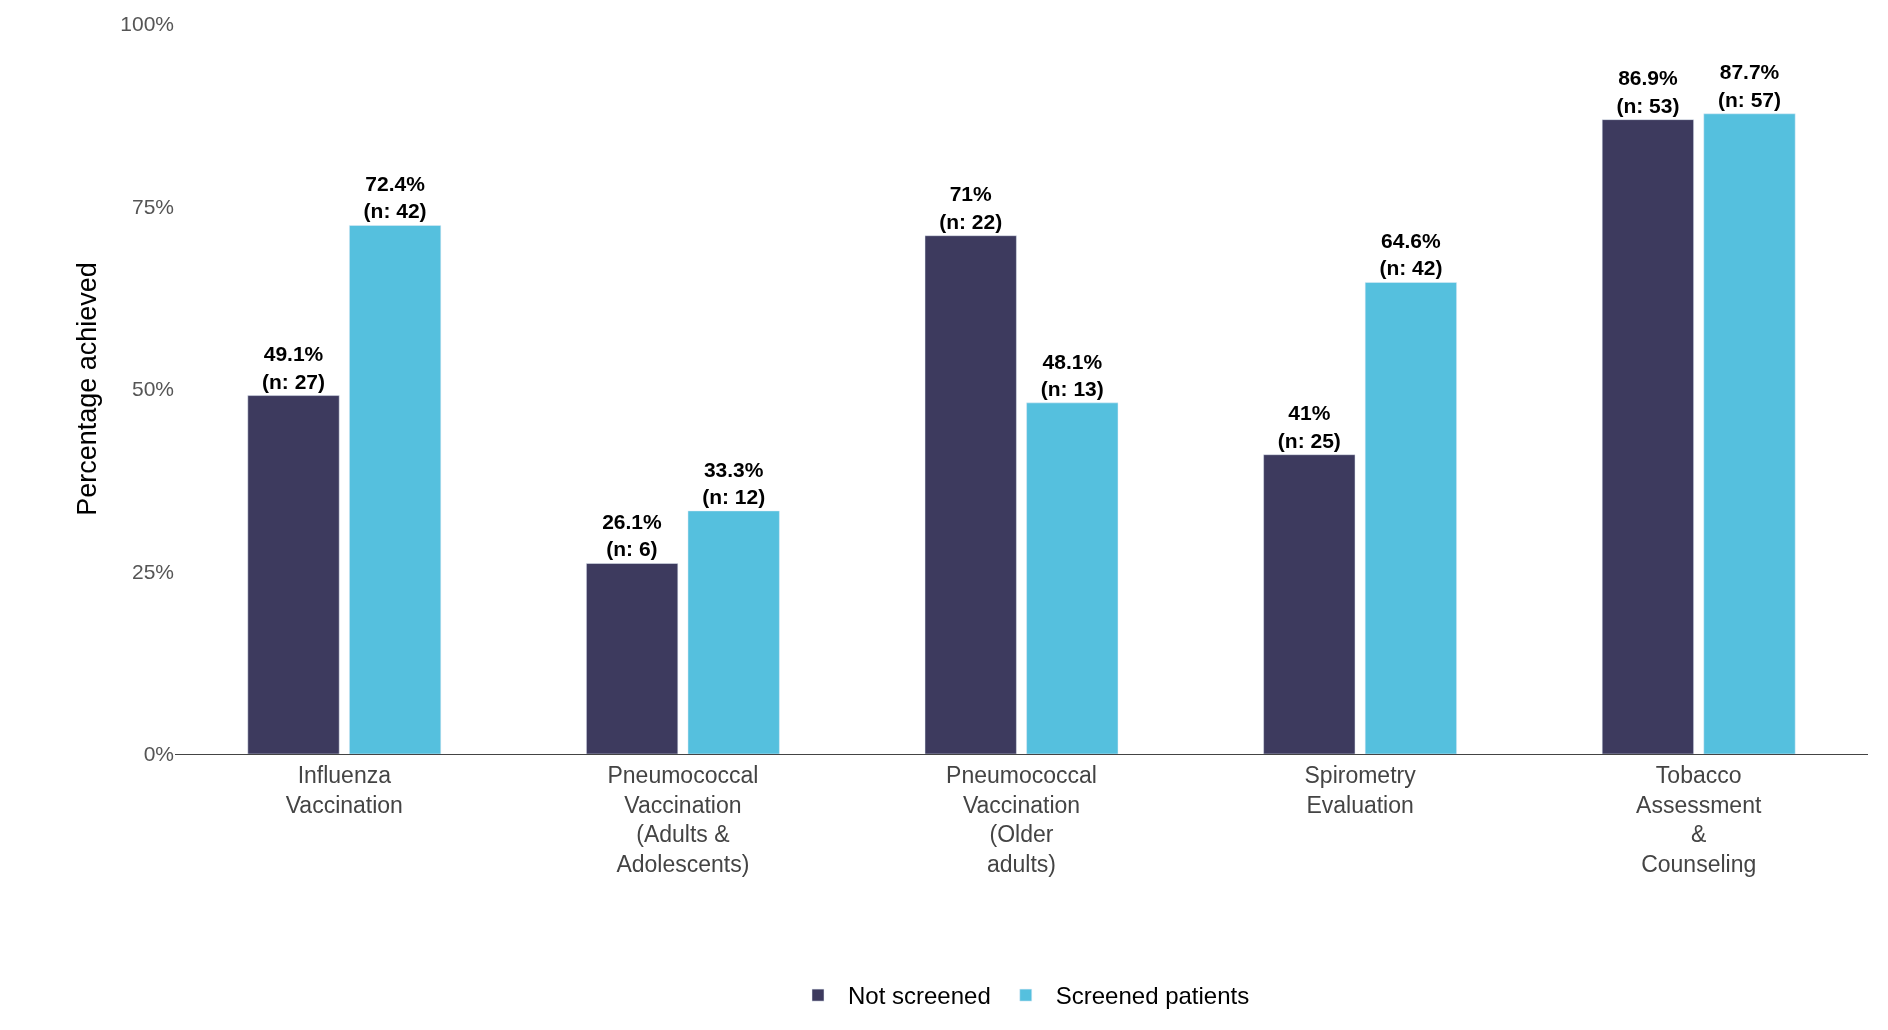 The height and width of the screenshot is (1030, 1888). Describe the element at coordinates (87, 389) in the screenshot. I see `y-axis-title: Percentage achieved` at that location.